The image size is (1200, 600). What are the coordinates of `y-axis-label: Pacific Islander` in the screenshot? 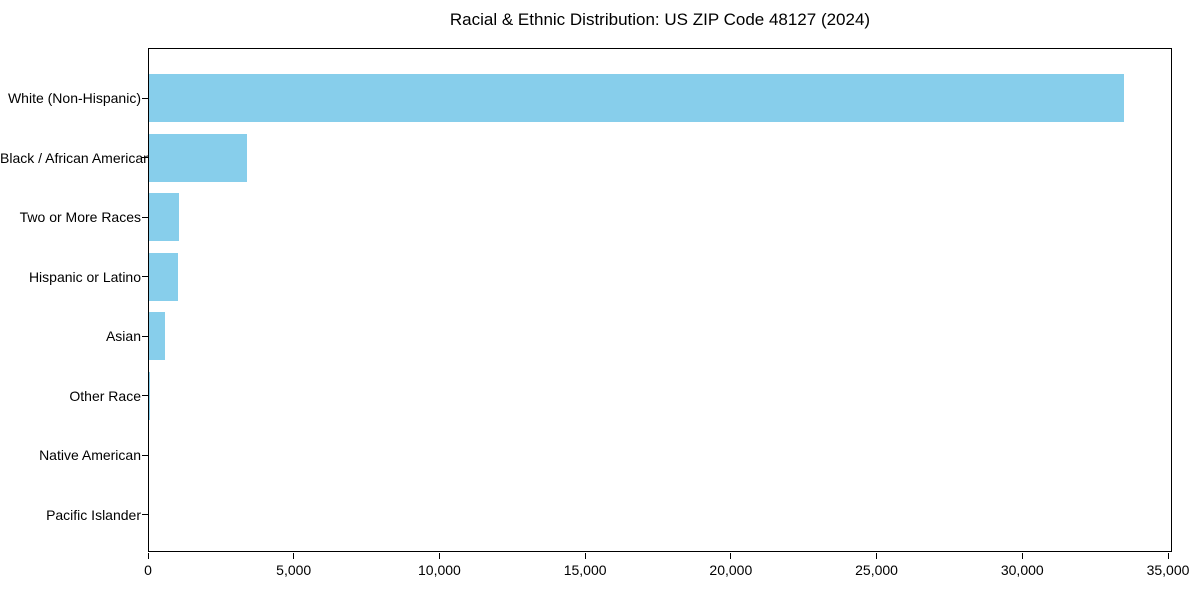 It's located at (93, 514).